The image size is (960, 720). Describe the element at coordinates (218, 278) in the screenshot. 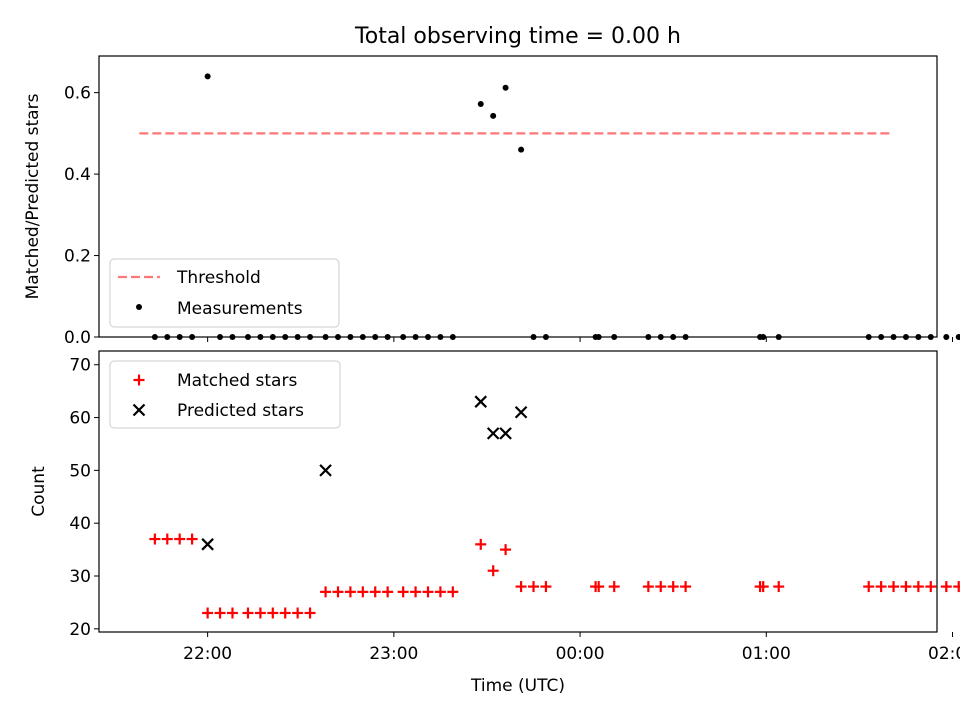

I see `legend-label: Threshold` at that location.